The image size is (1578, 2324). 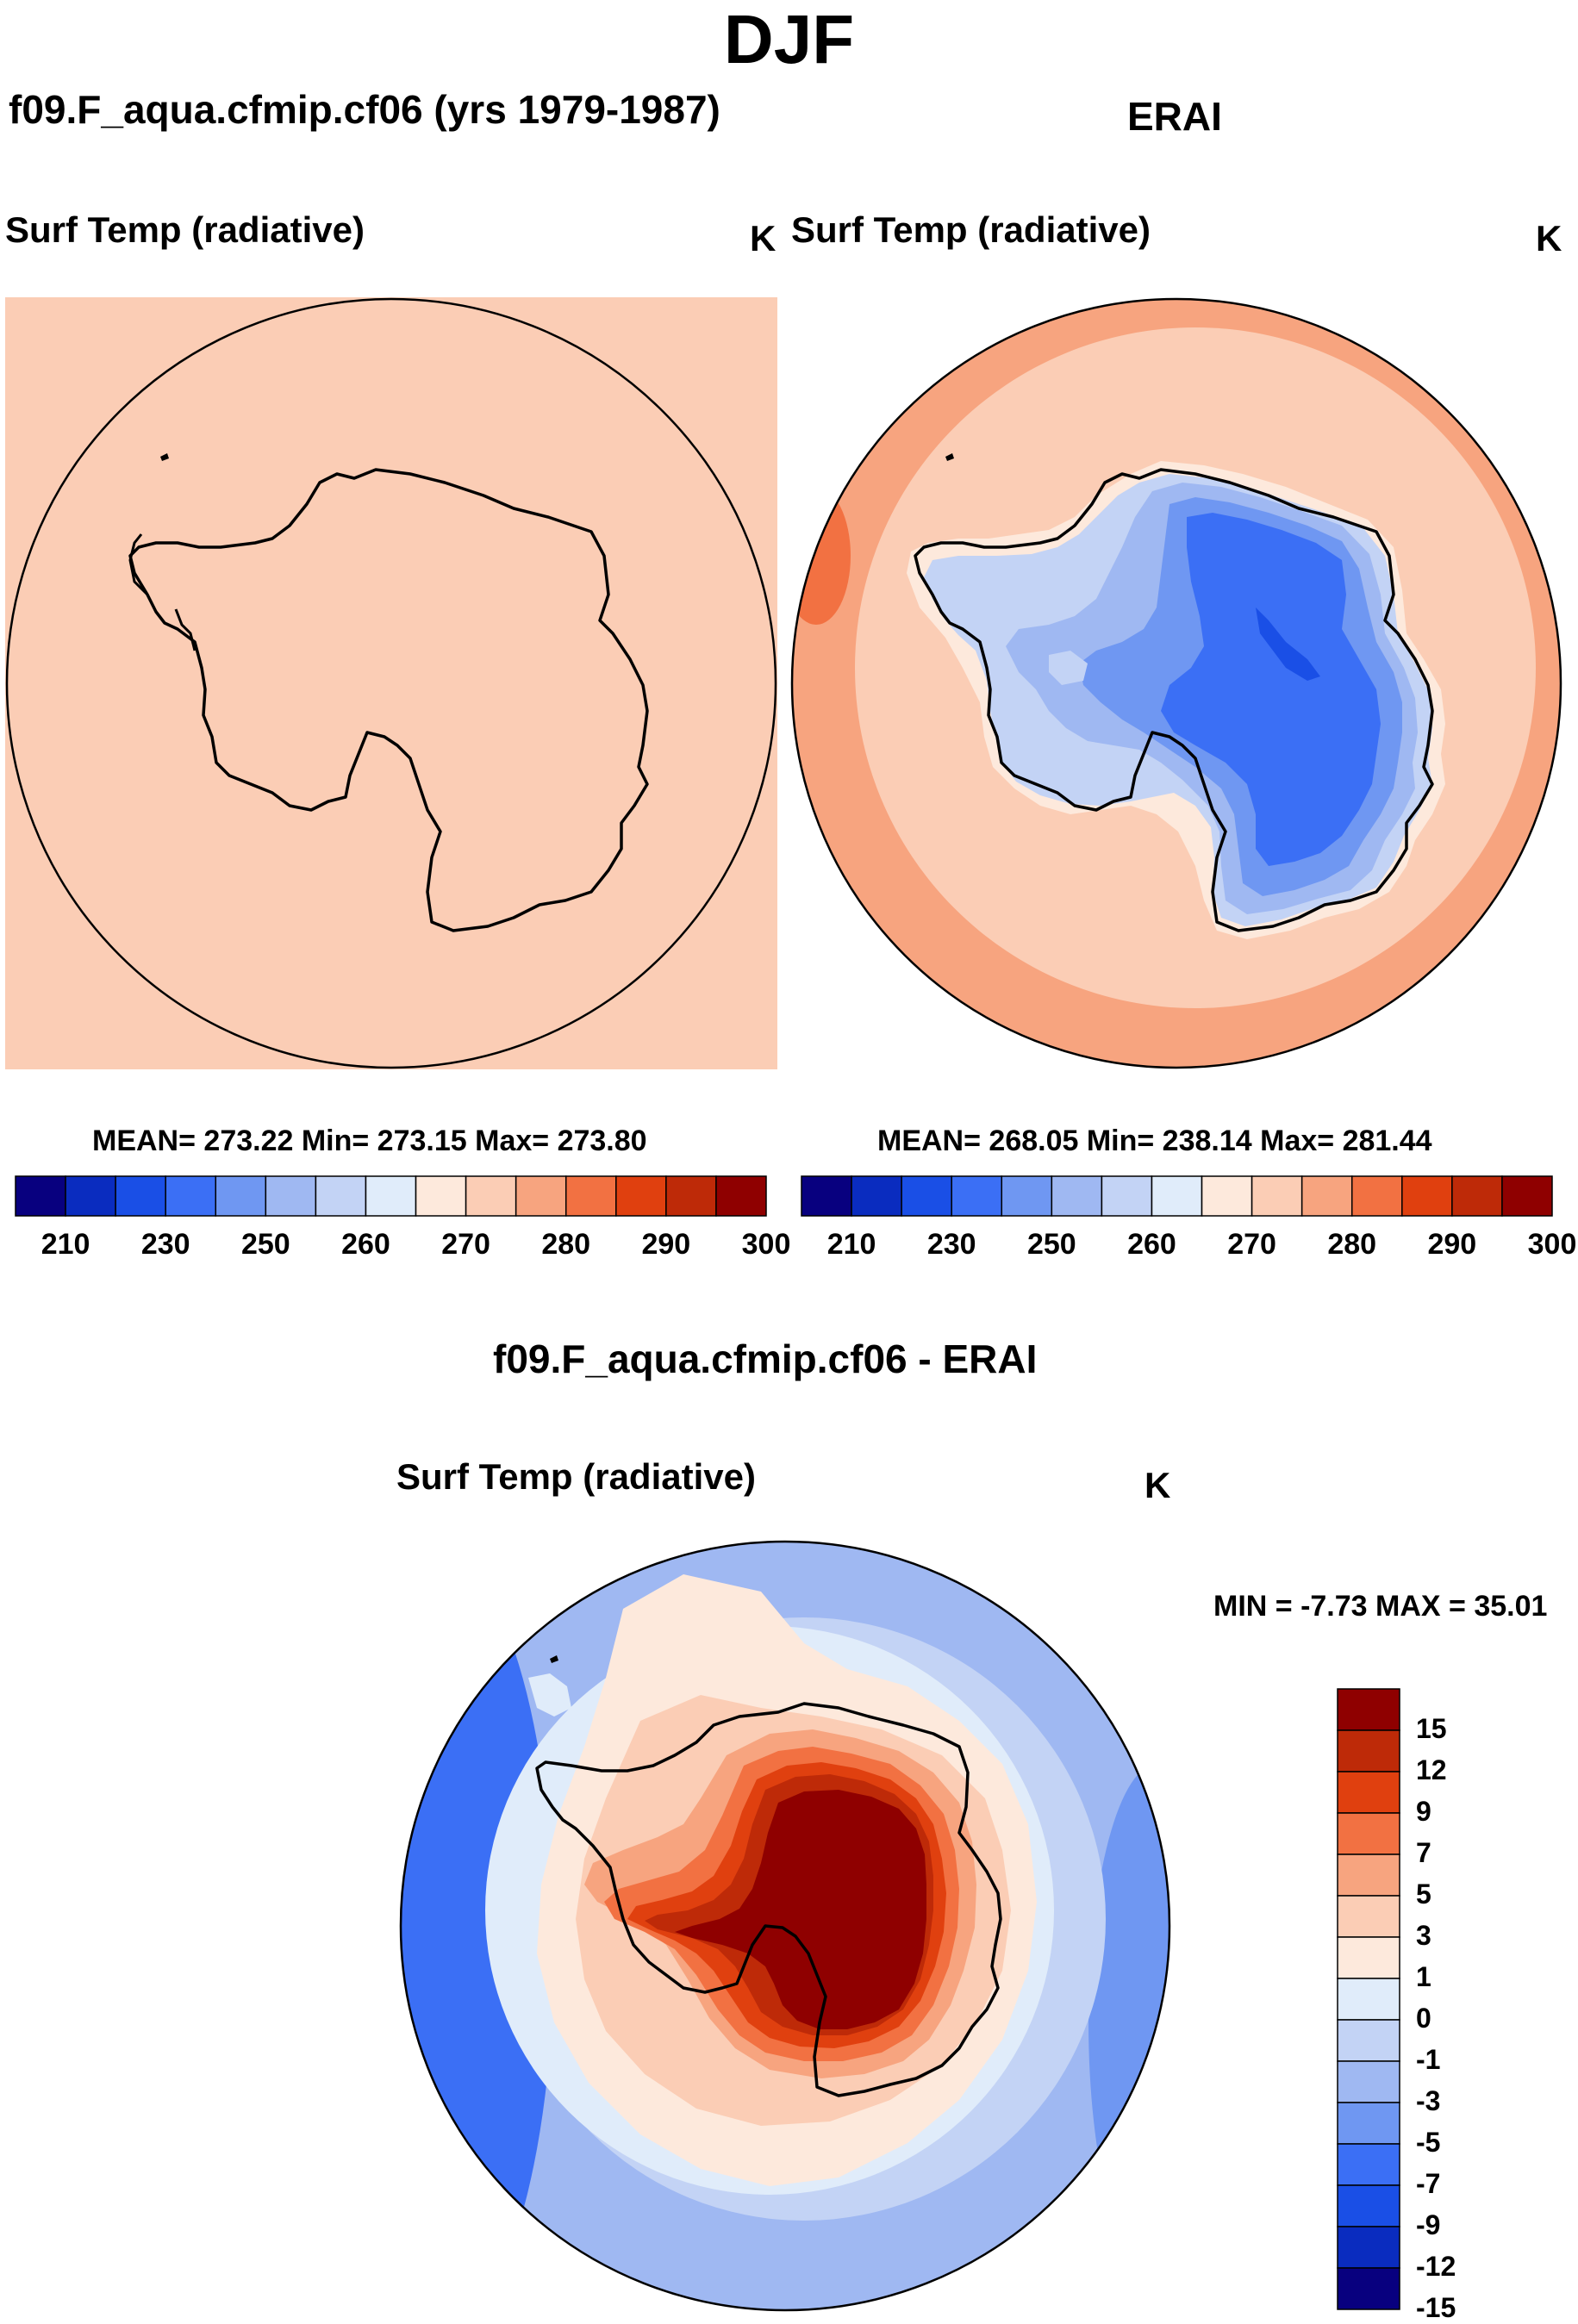 What do you see at coordinates (1158, 1485) in the screenshot?
I see `bottom-units: K` at bounding box center [1158, 1485].